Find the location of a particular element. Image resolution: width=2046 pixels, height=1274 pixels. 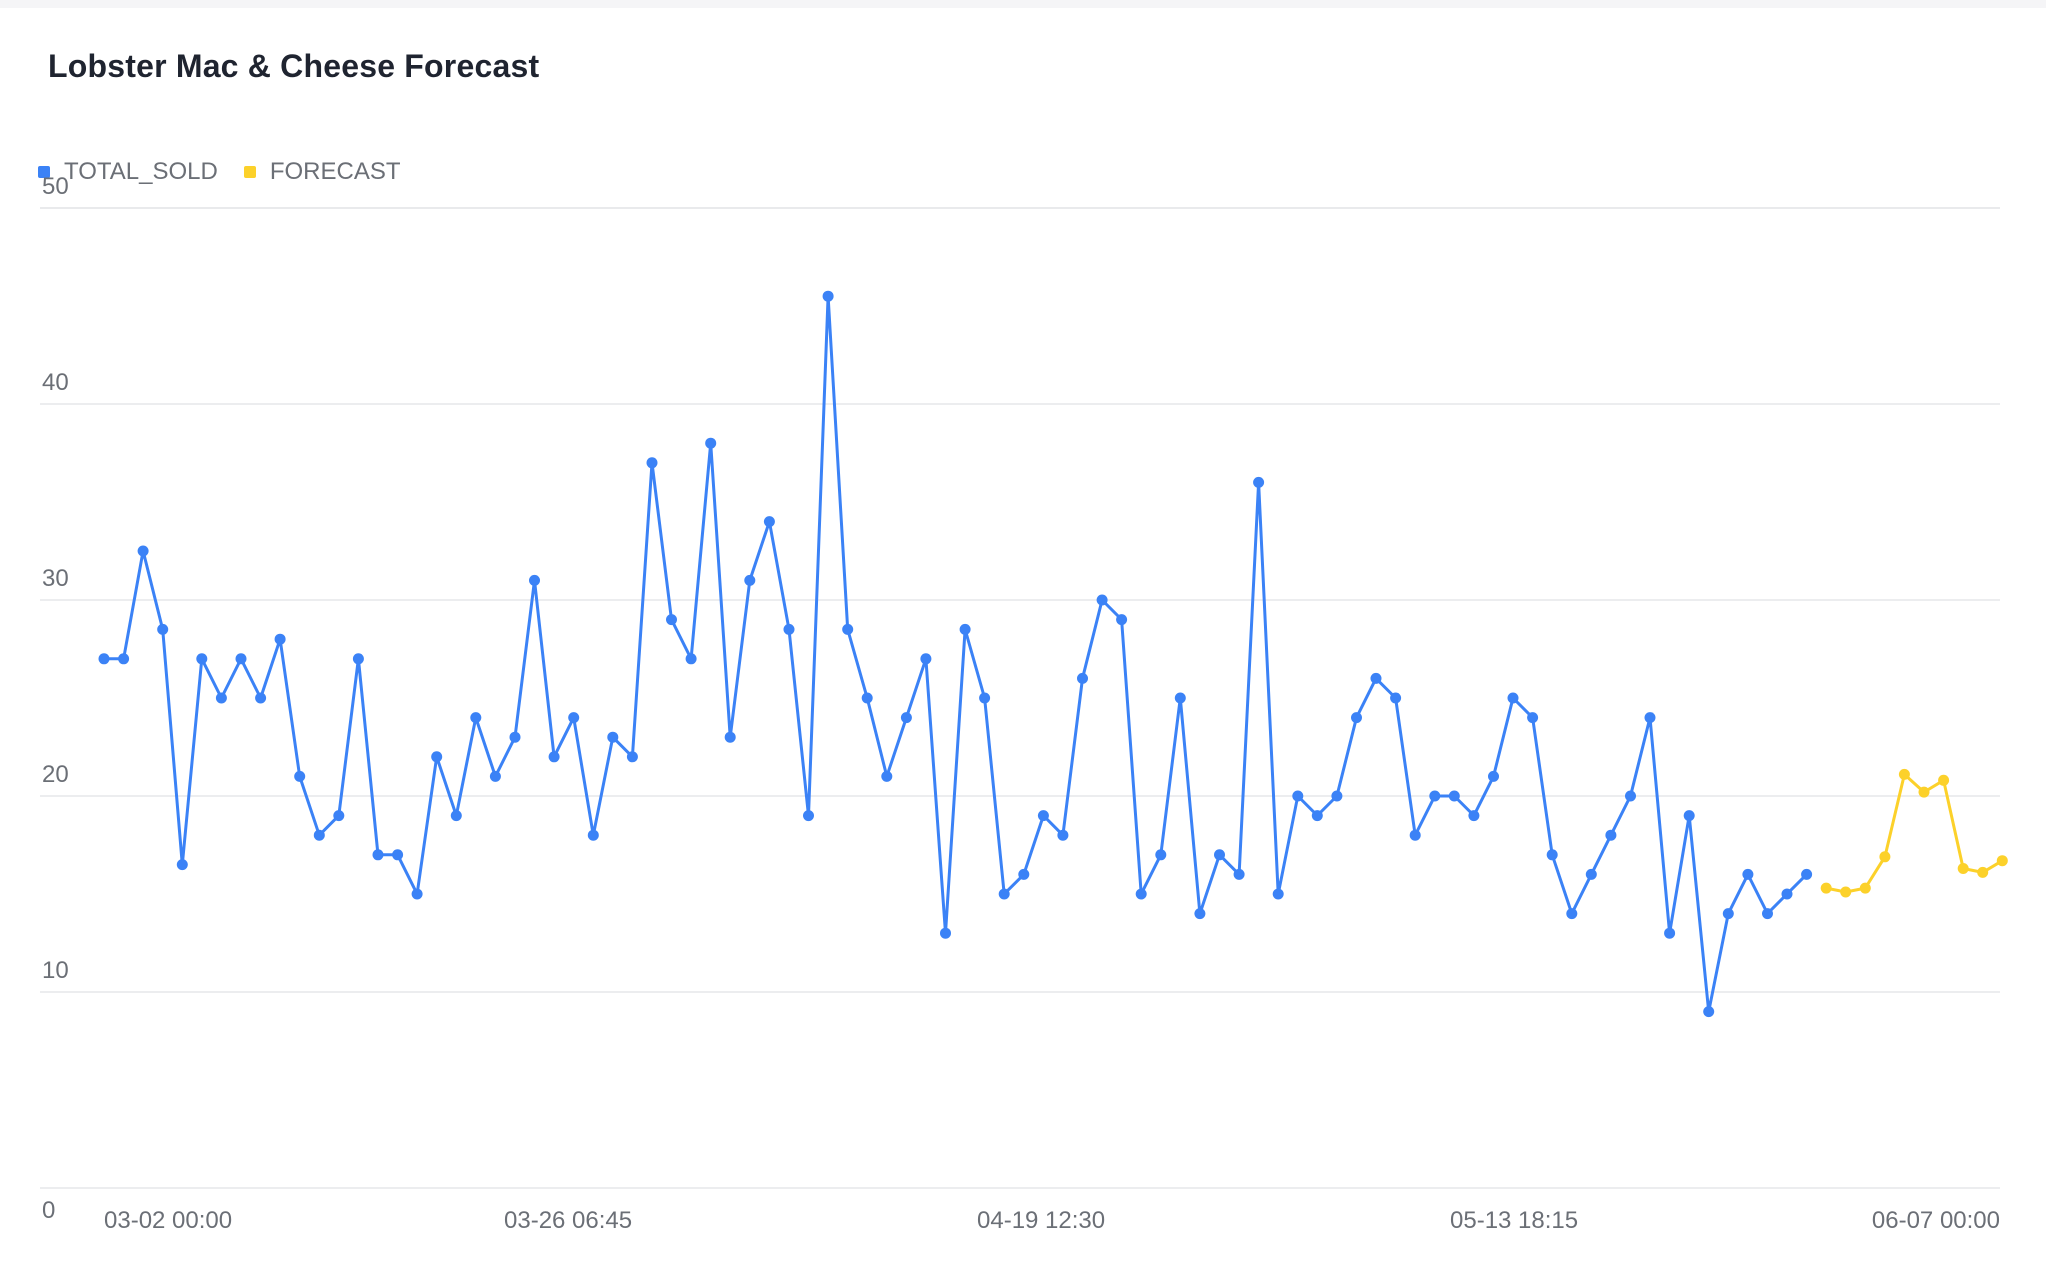

legend-item-total-sold: TOTAL_SOLD is located at coordinates (128, 172).